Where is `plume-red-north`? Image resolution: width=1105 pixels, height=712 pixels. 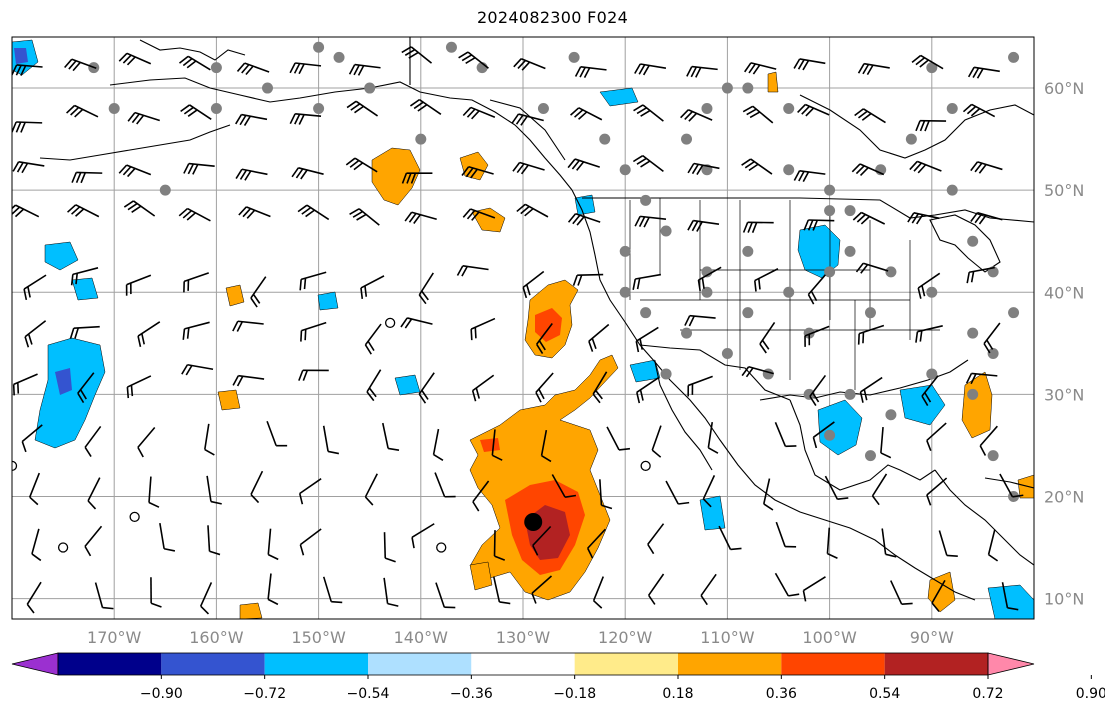 plume-red-north is located at coordinates (548, 325).